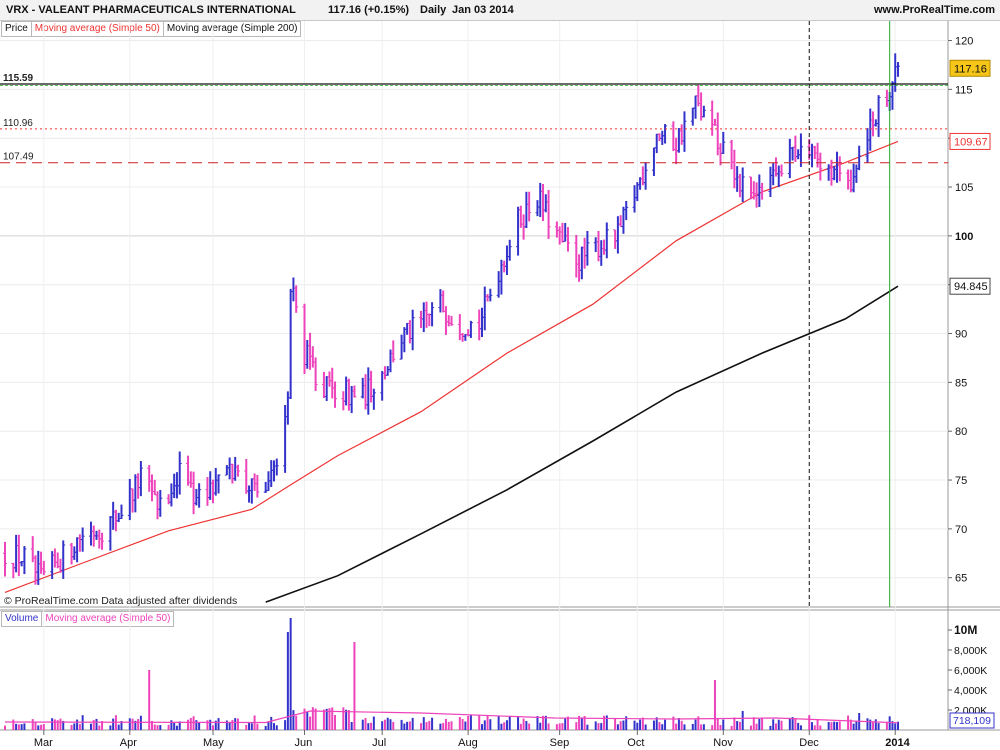 Image resolution: width=1000 pixels, height=750 pixels. I want to click on legend-ma200: Moving average (Simple 200), so click(232, 28).